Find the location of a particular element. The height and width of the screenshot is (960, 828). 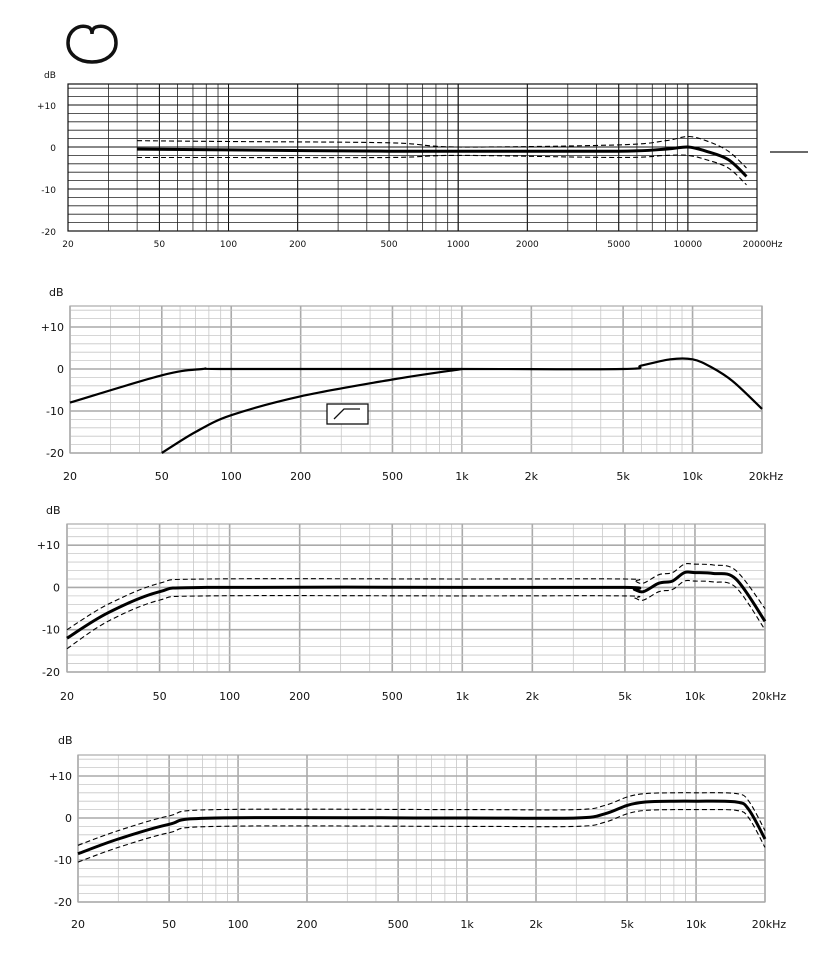

low-cut-filter-icon is located at coordinates (347, 414).